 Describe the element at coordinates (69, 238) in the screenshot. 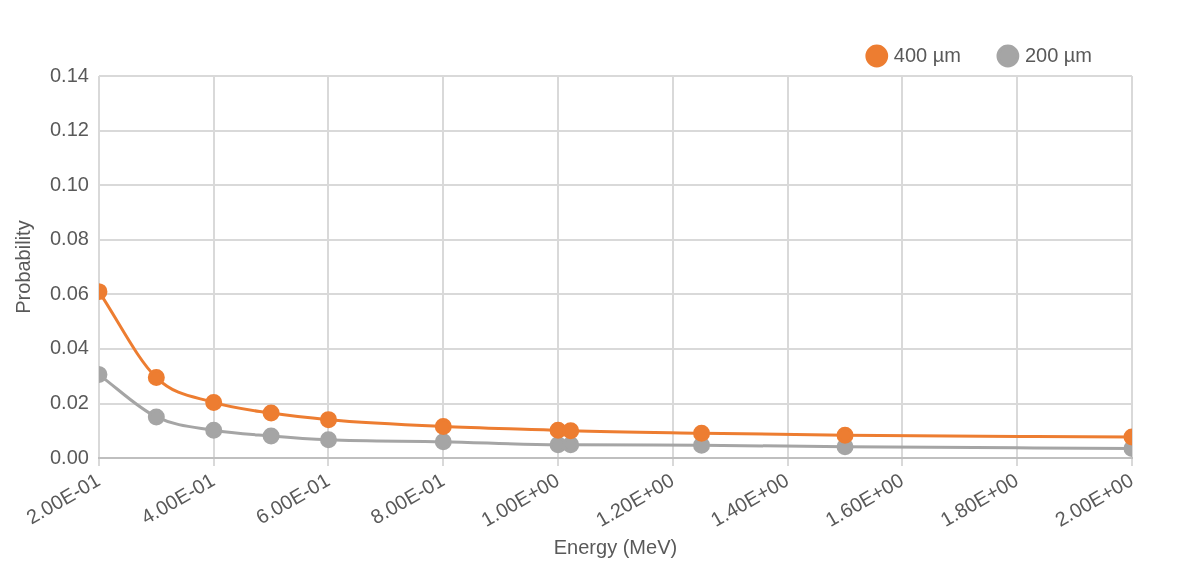

I see `y-tick-label: 0.08` at that location.